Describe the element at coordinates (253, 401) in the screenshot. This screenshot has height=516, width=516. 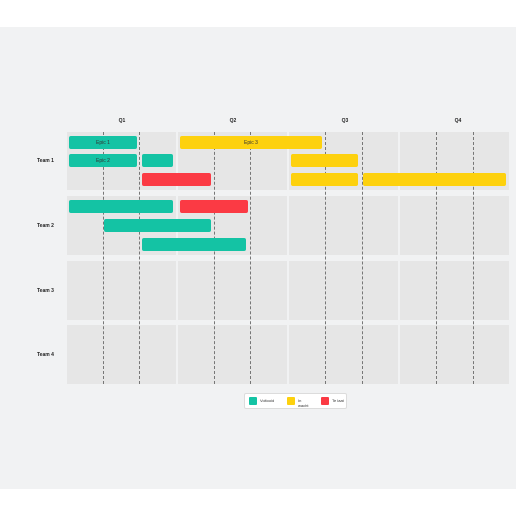
I see `legend-swatch-done` at that location.